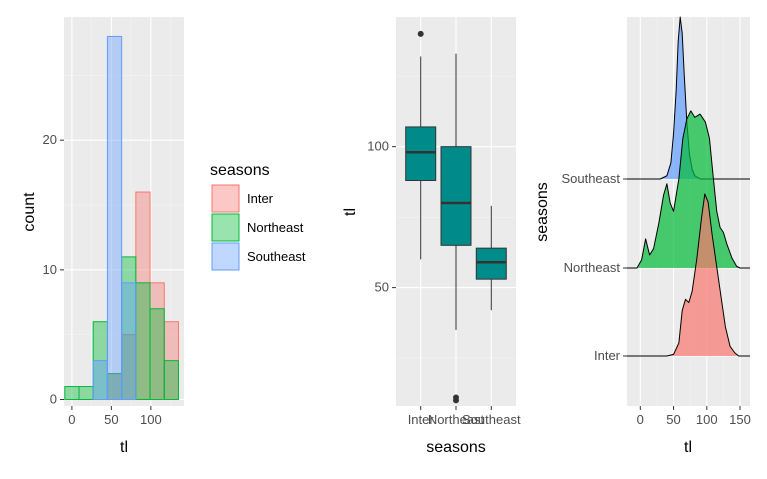 Image resolution: width=767 pixels, height=479 pixels. Describe the element at coordinates (491, 419) in the screenshot. I see `x-tick-label: Southeast` at that location.